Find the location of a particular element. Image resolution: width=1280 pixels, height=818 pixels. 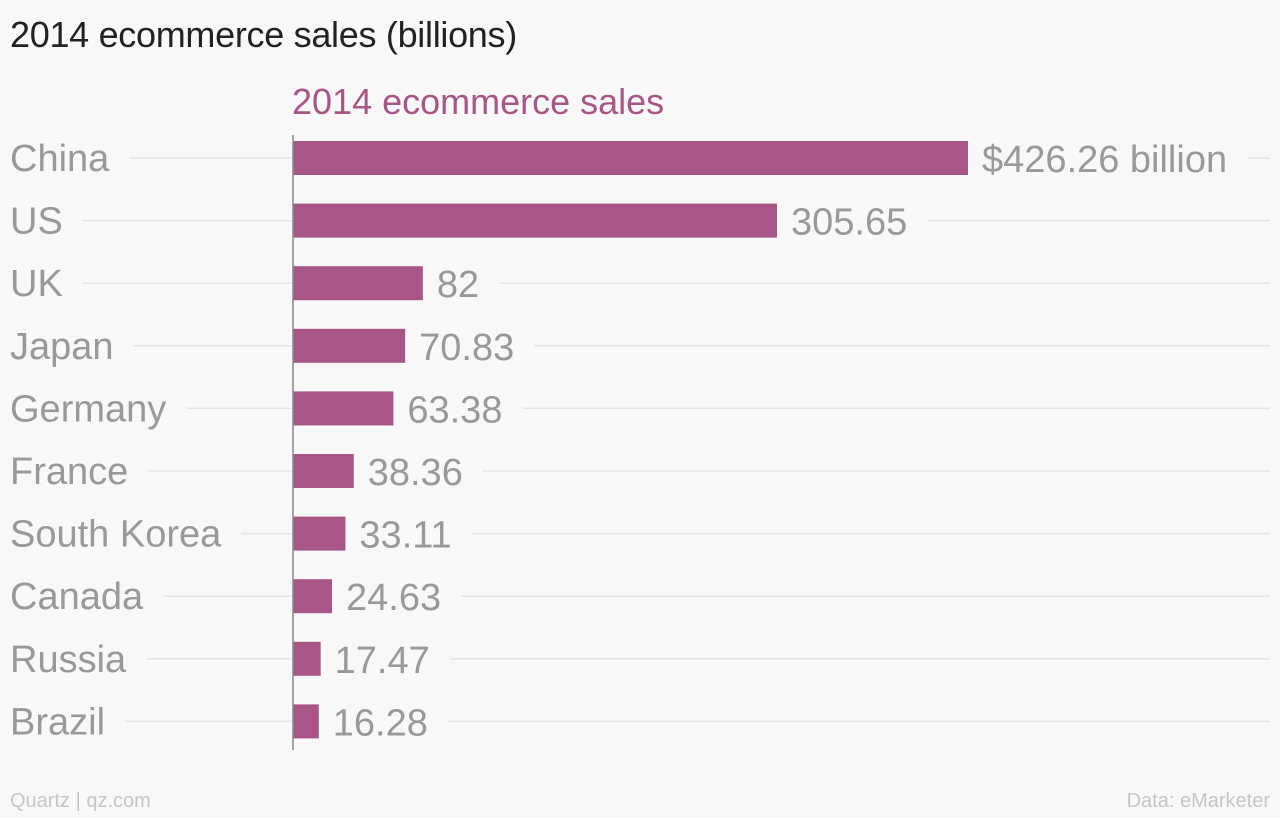

category-label: China is located at coordinates (60, 159).